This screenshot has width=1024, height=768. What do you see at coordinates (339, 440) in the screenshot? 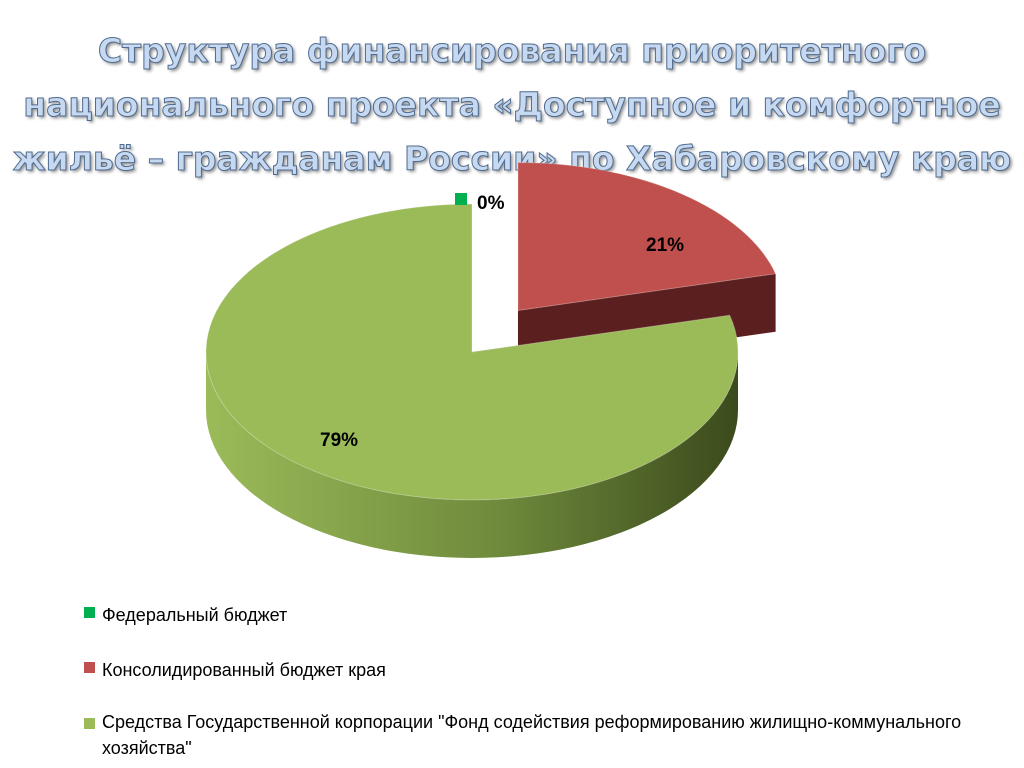
I see `data-label-fund: 79%` at bounding box center [339, 440].